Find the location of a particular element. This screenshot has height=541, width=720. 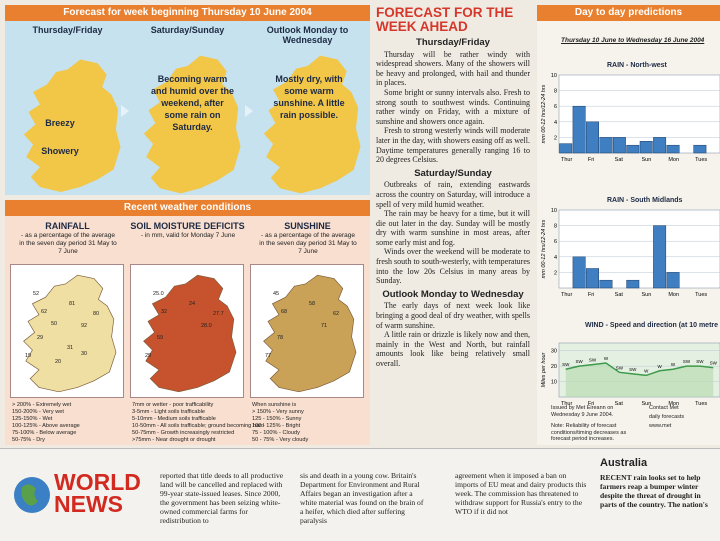

chart-title: RAIN - South Midlands is located at coordinates (645, 200).